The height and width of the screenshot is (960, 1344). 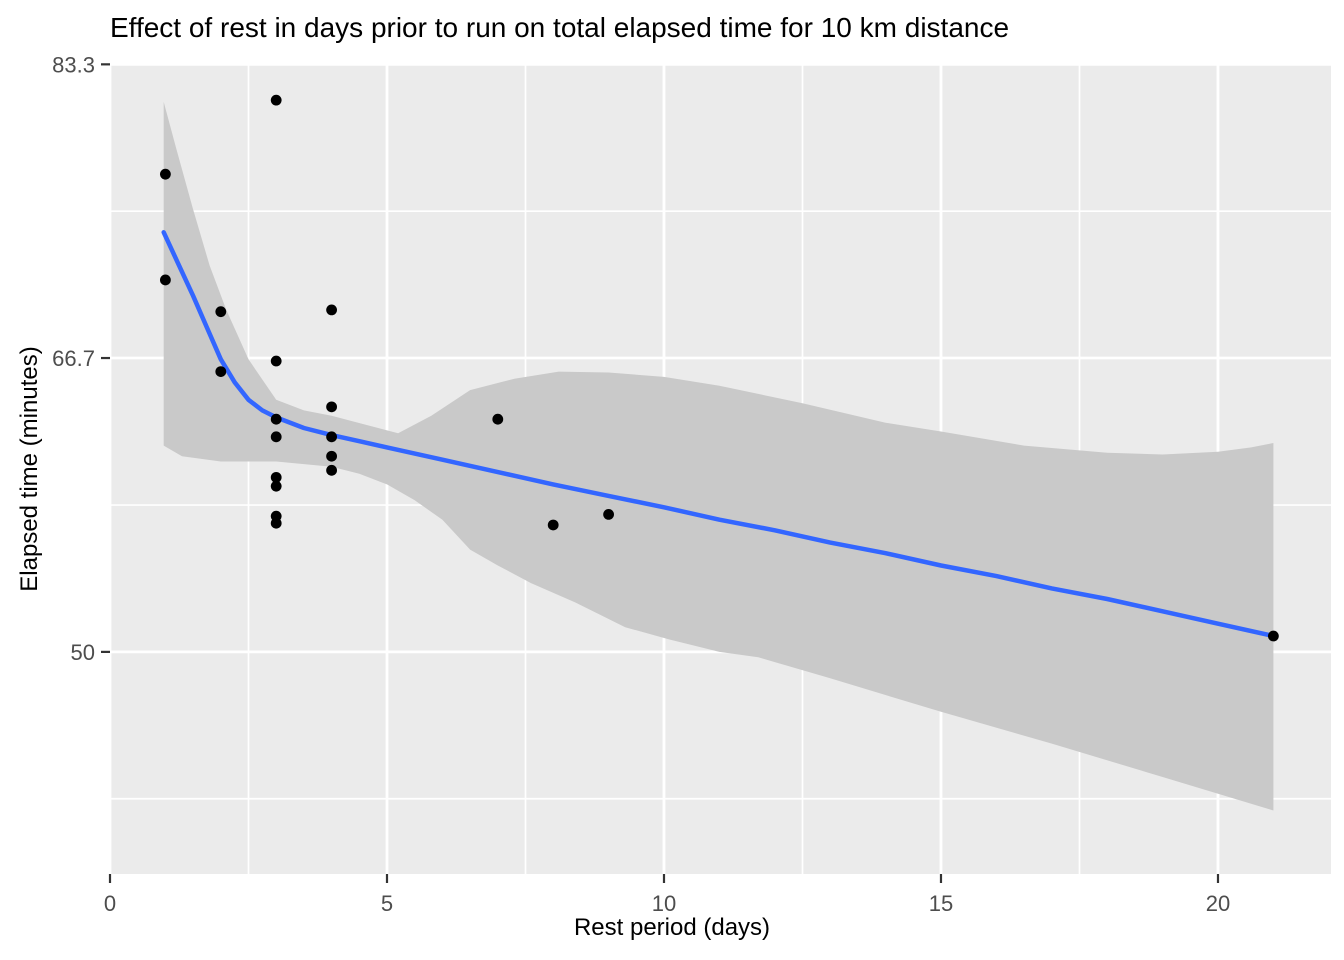 I want to click on x-tick-label: 5, so click(x=387, y=903).